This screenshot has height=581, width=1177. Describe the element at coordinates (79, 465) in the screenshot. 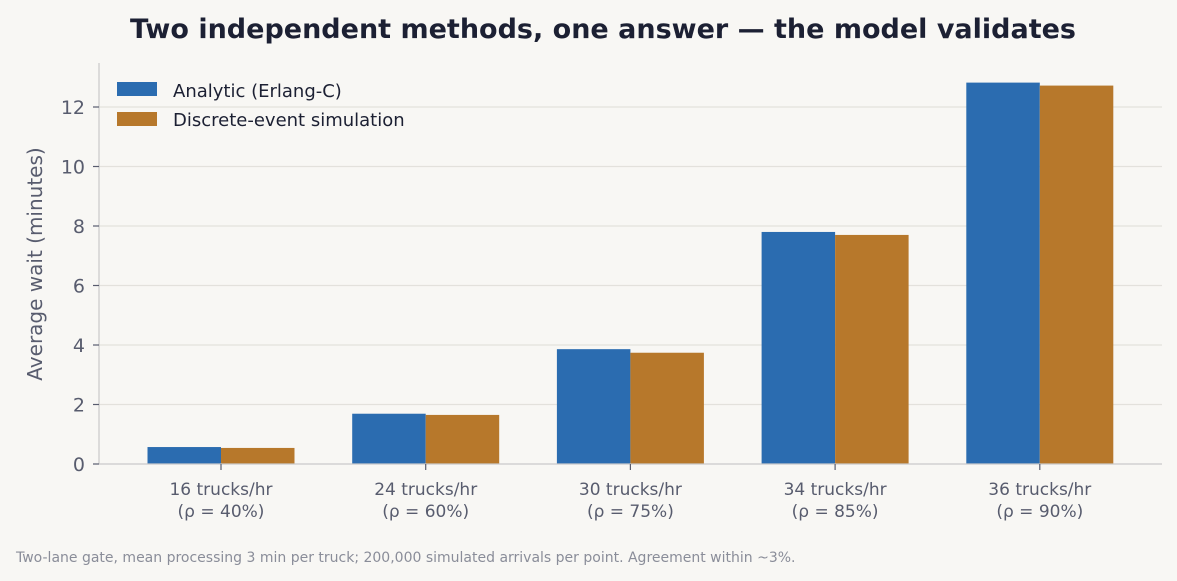

I see `y-tick-label: 0` at that location.